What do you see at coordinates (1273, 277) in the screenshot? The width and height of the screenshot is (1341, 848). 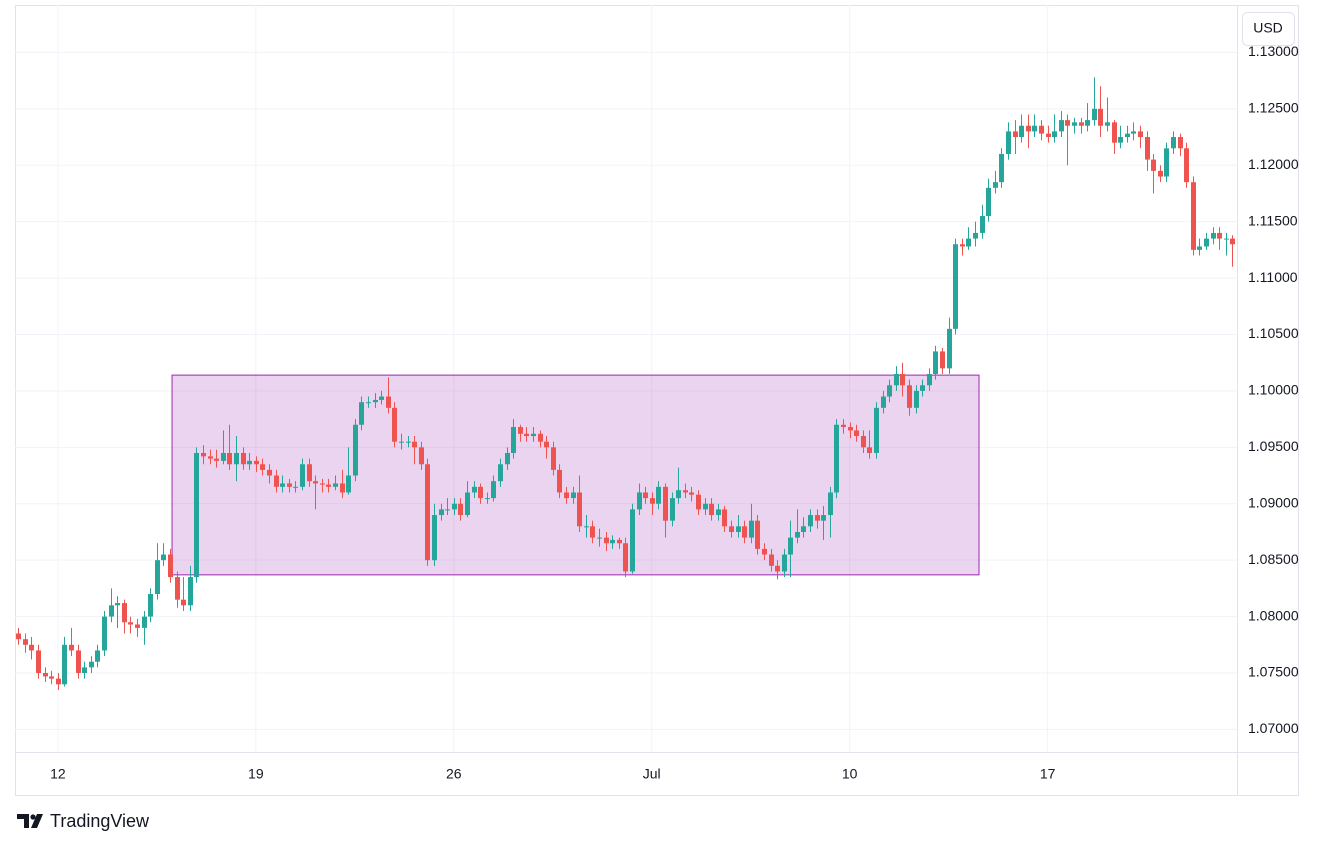 I see `y-tick-label: 1.11000` at bounding box center [1273, 277].